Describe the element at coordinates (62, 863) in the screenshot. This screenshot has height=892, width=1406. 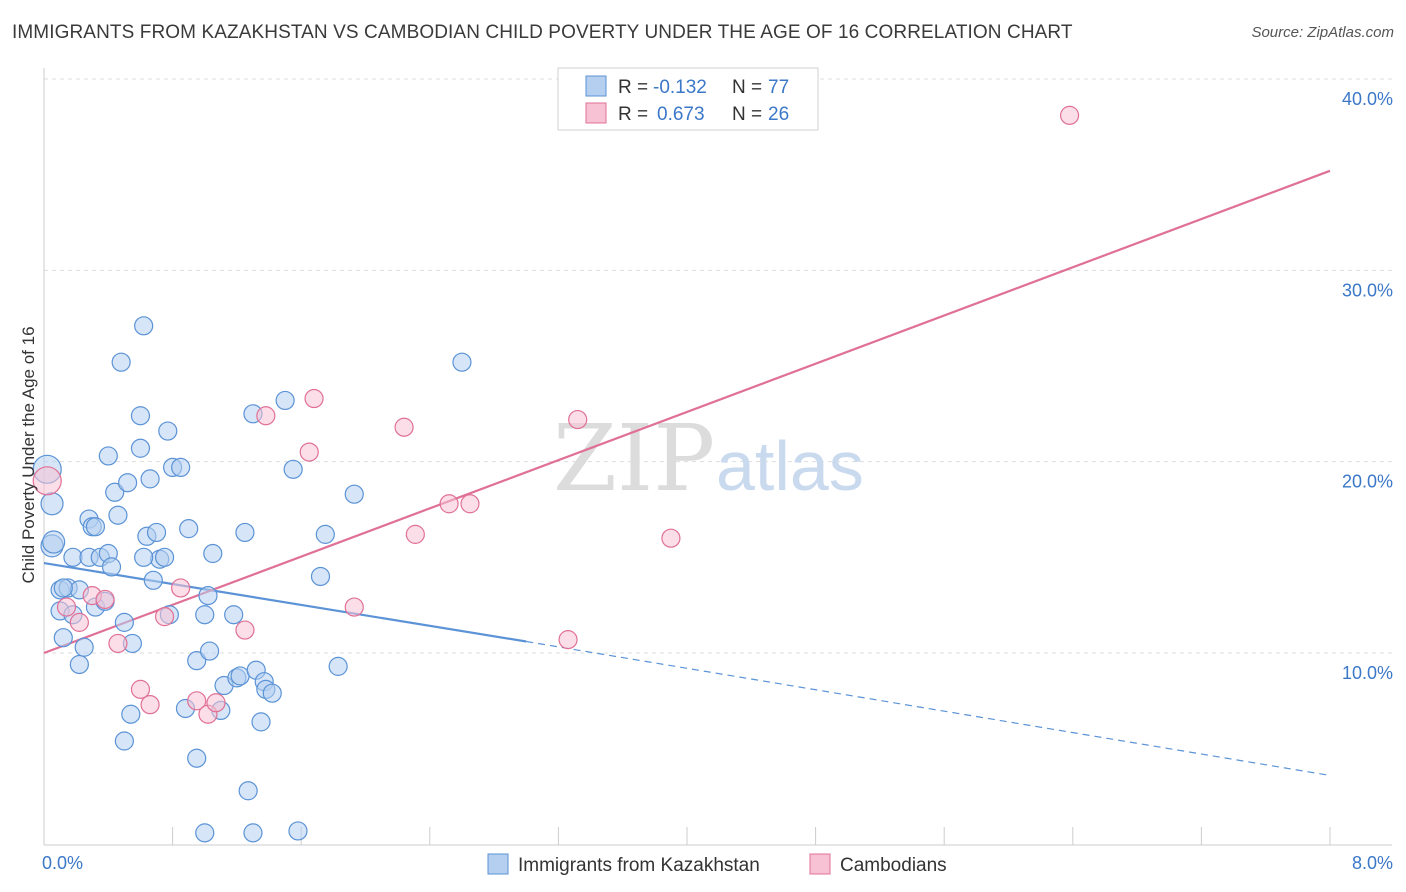
I see `x-tick-label: 0.0%` at that location.